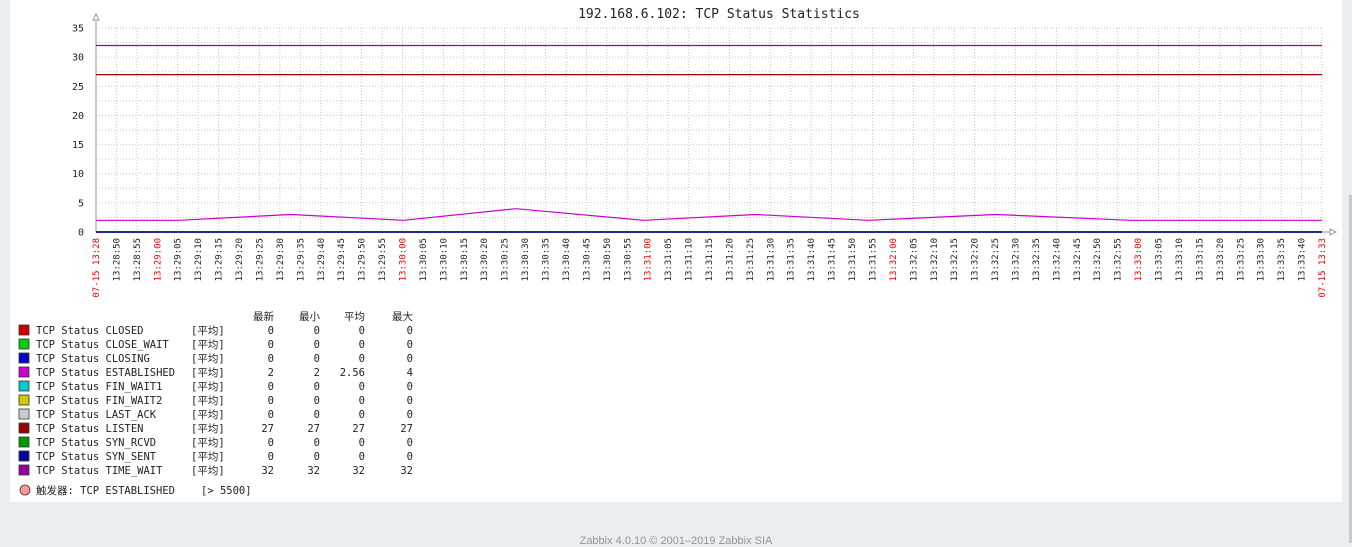  I want to click on x-tick-label: 13:32:15, so click(955, 259).